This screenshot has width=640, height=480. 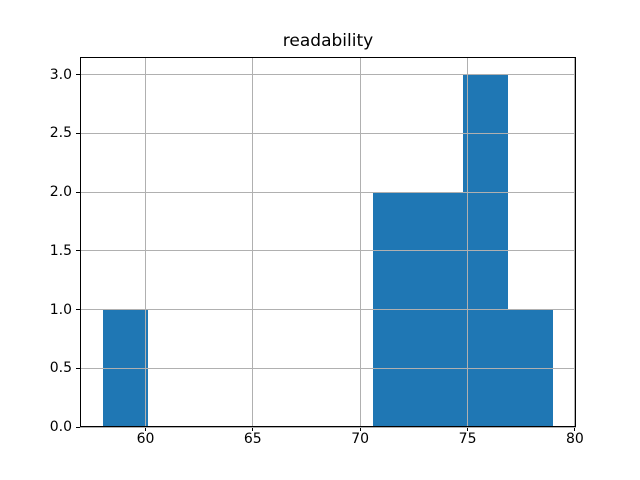 What do you see at coordinates (60, 427) in the screenshot?
I see `y-tick-label: 0.0` at bounding box center [60, 427].